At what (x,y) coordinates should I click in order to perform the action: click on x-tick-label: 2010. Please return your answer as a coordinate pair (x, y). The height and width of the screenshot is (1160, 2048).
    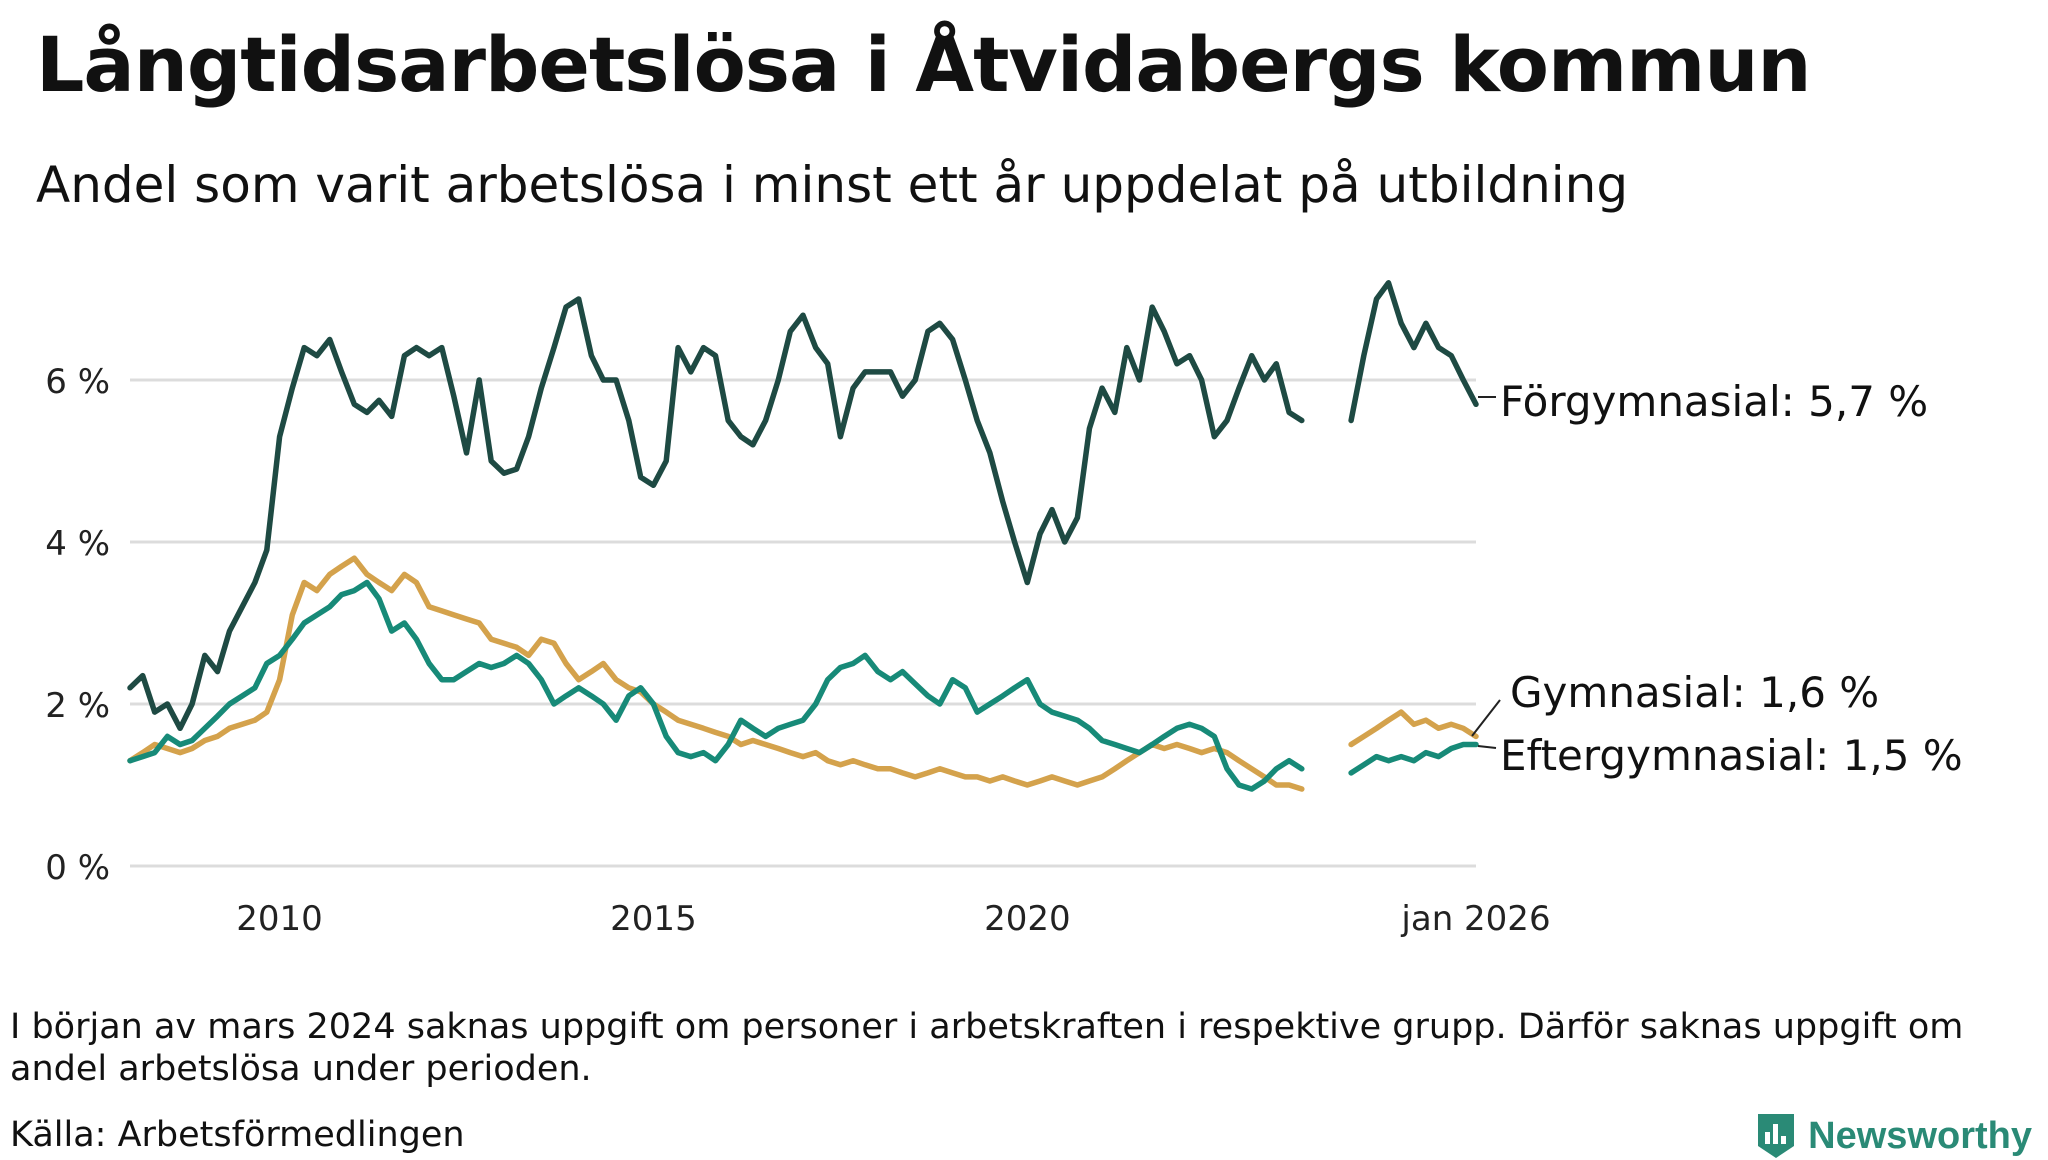
    Looking at the image, I should click on (279, 919).